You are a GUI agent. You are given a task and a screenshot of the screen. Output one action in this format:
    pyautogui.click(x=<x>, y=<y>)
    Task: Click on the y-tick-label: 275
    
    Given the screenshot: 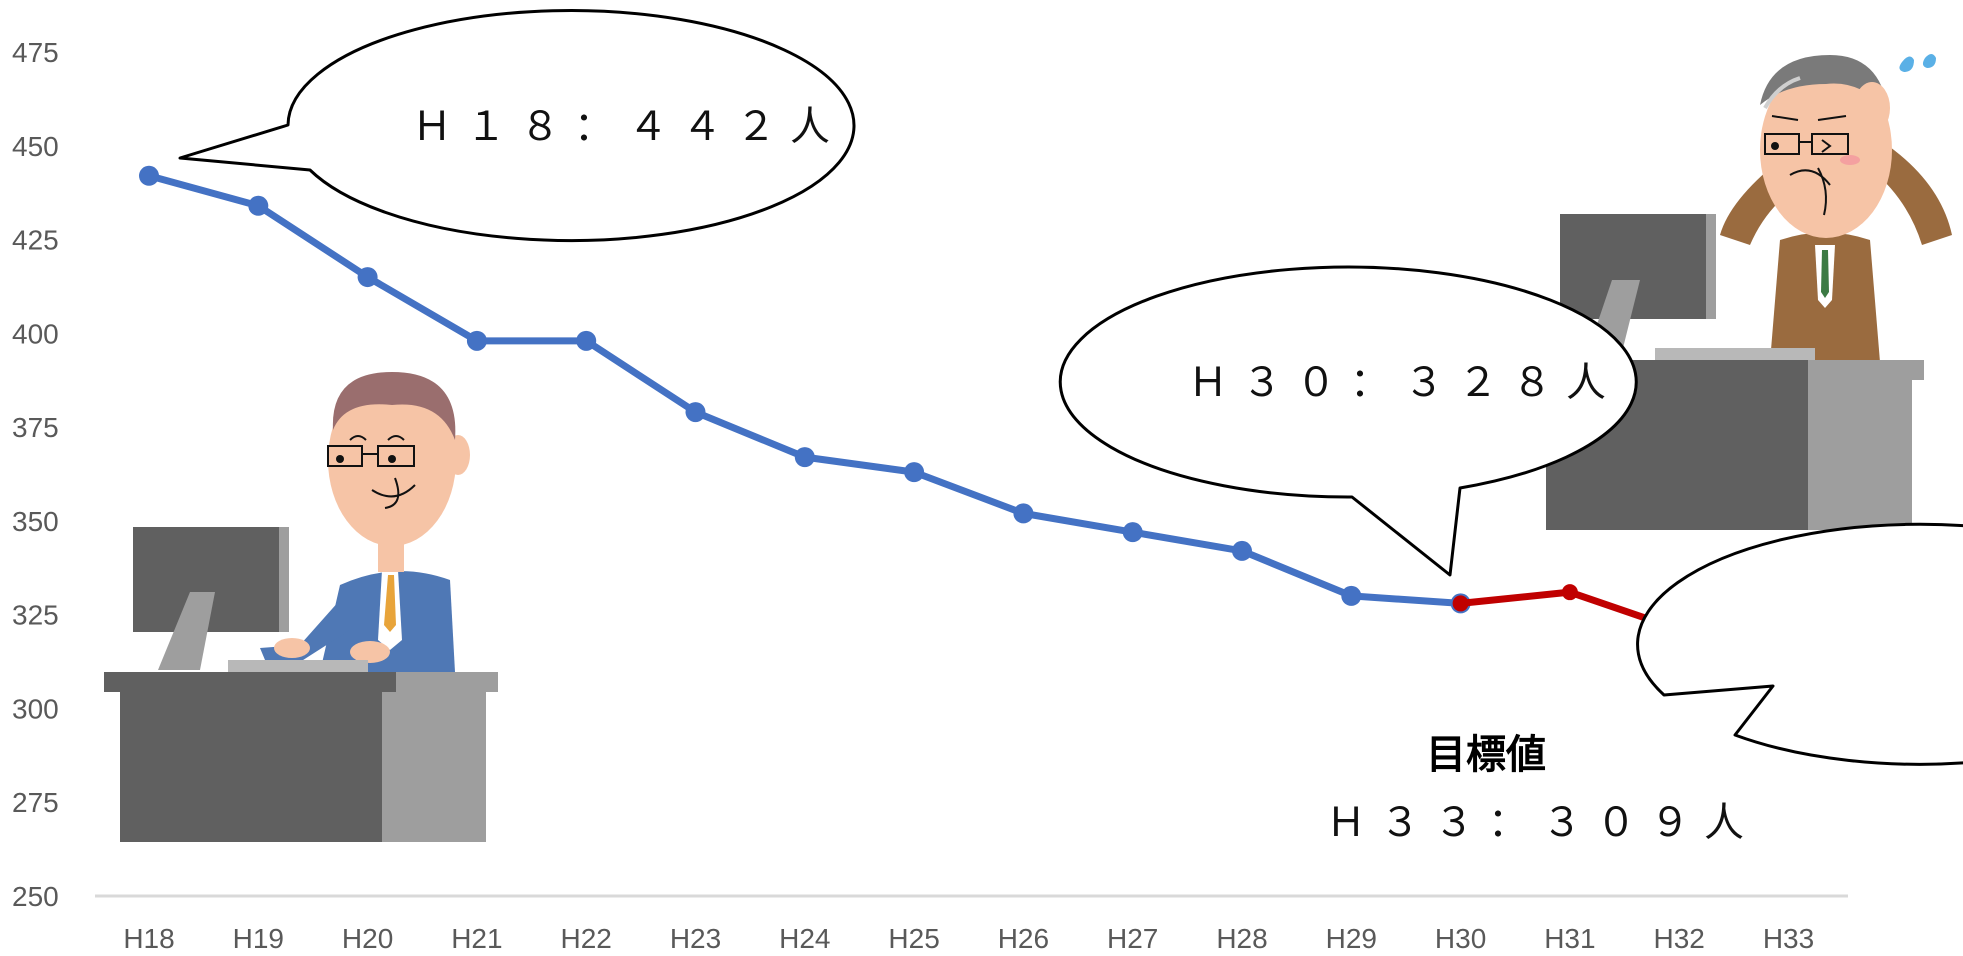 What is the action you would take?
    pyautogui.click(x=35, y=802)
    